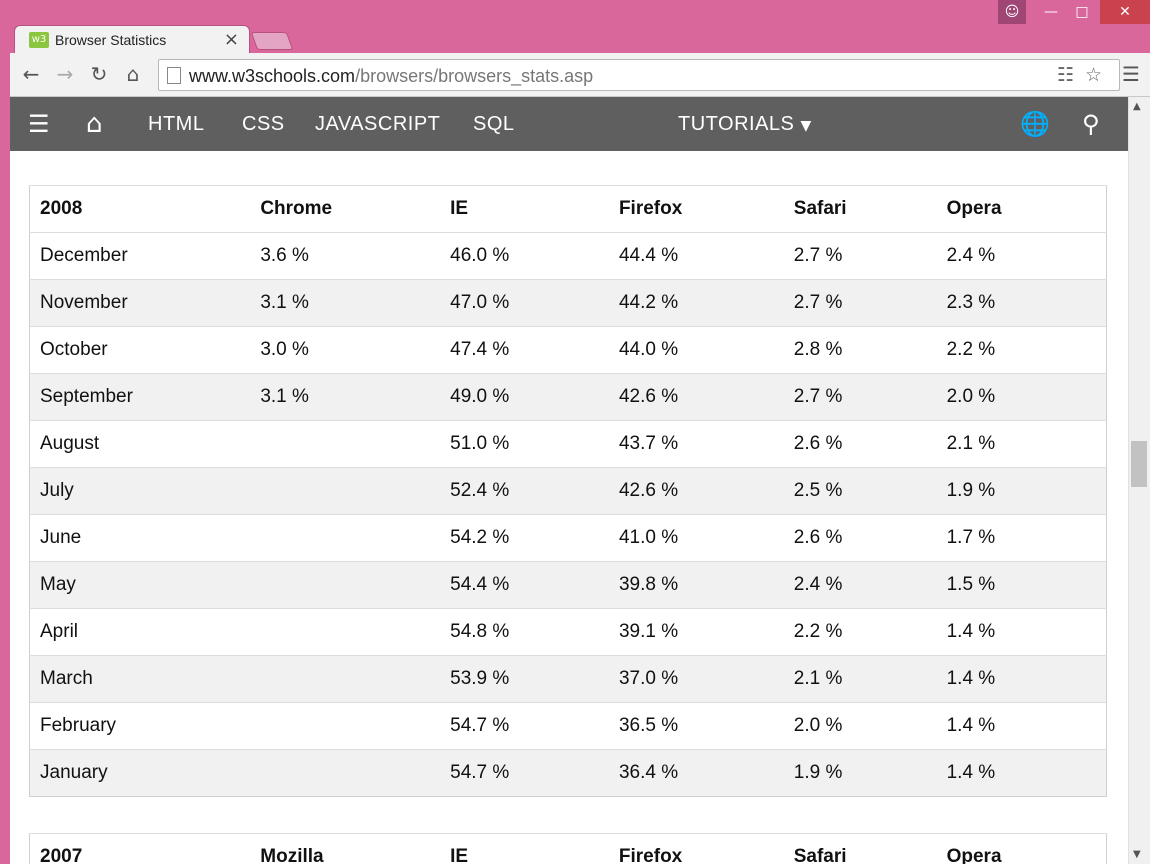 Image resolution: width=1150 pixels, height=864 pixels. What do you see at coordinates (706, 679) in the screenshot?
I see `cell-firefox: 37.0 %` at bounding box center [706, 679].